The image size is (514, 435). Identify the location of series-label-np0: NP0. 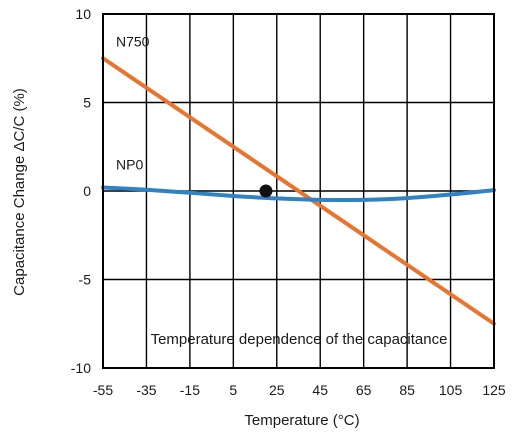
(129, 164).